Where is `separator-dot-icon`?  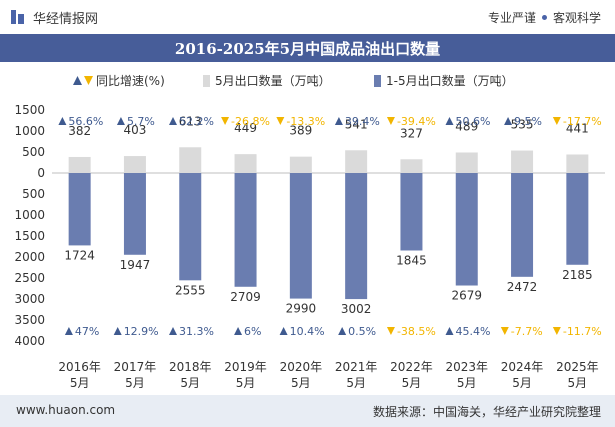 separator-dot-icon is located at coordinates (544, 17).